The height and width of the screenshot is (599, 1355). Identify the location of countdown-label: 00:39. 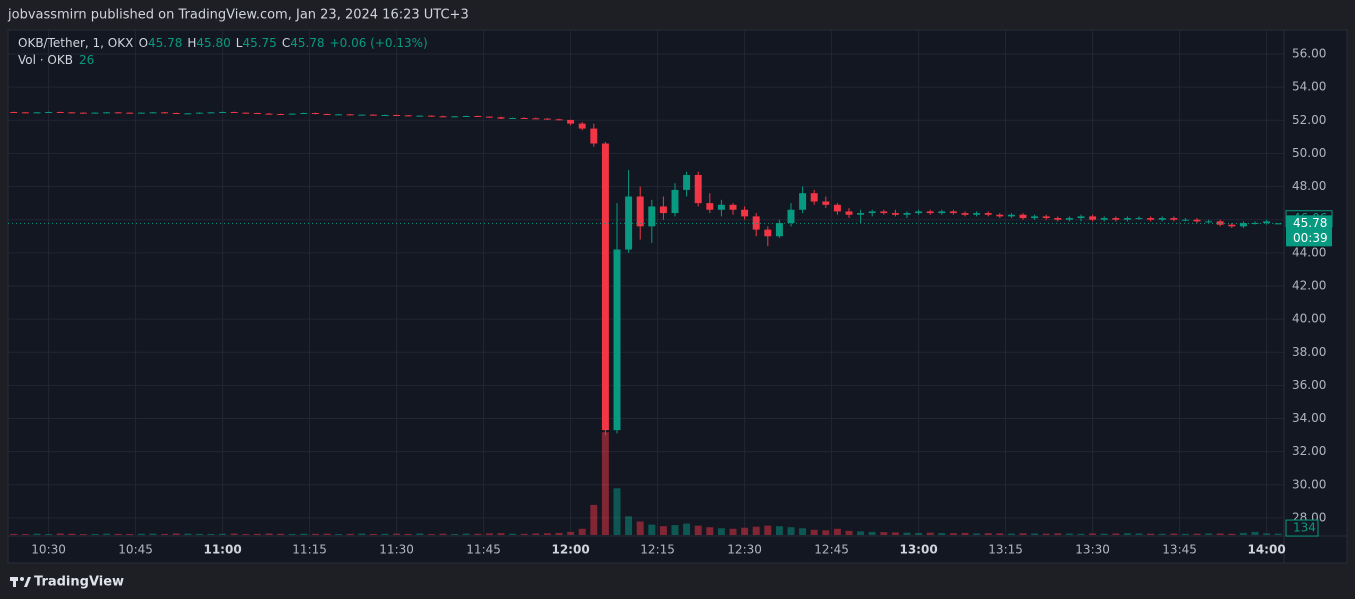
(1310, 238).